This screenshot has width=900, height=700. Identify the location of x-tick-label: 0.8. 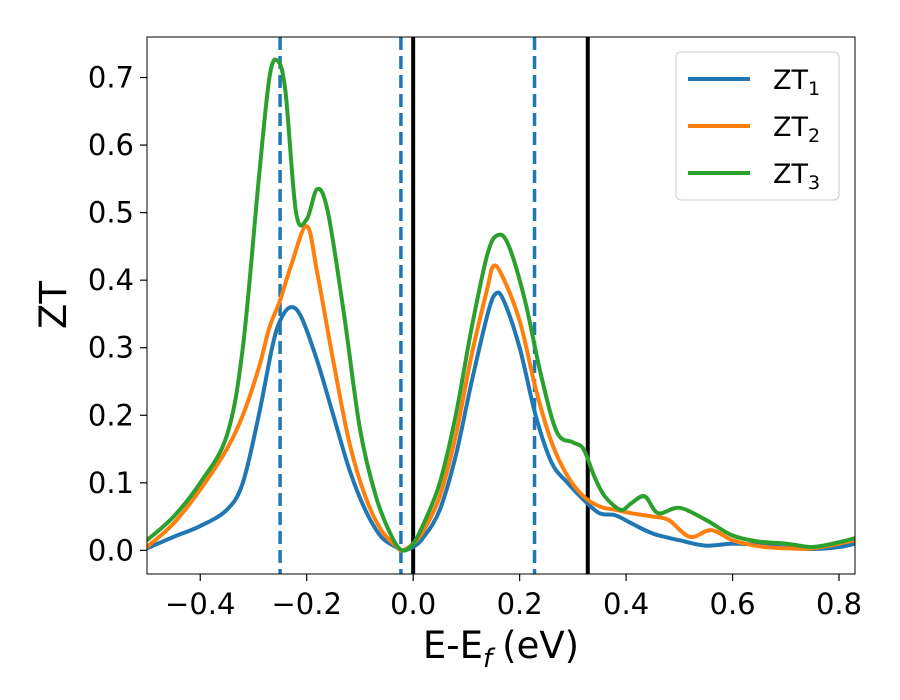
(839, 604).